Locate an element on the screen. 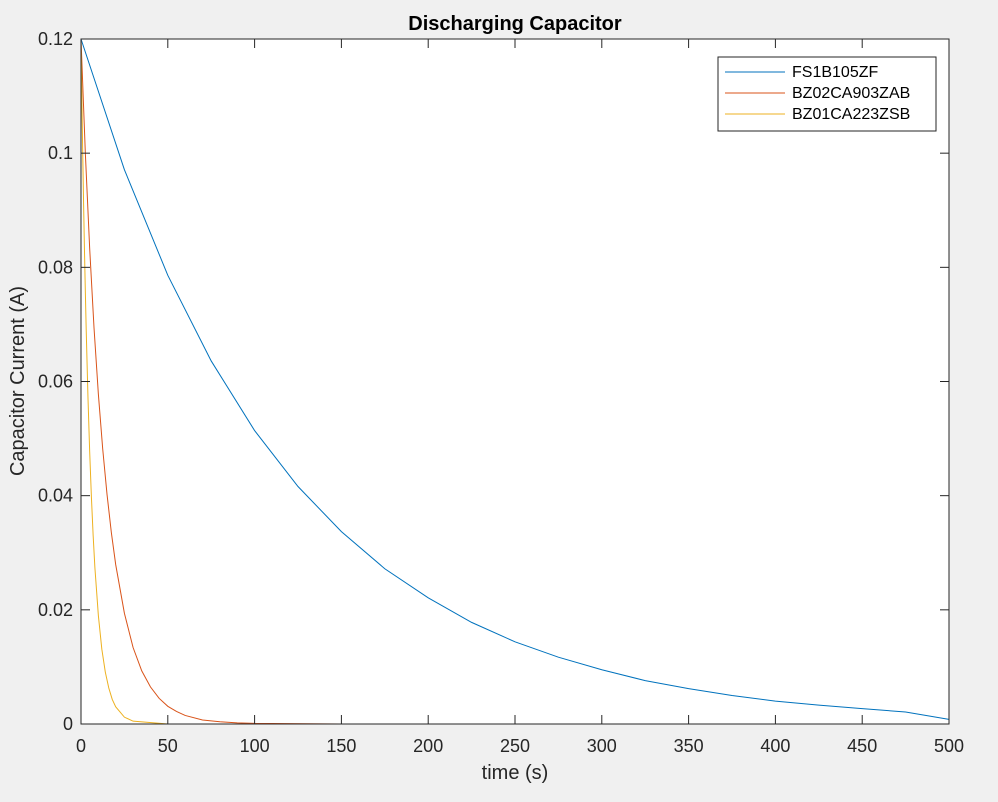  x-axis-label: time (s) is located at coordinates (515, 773).